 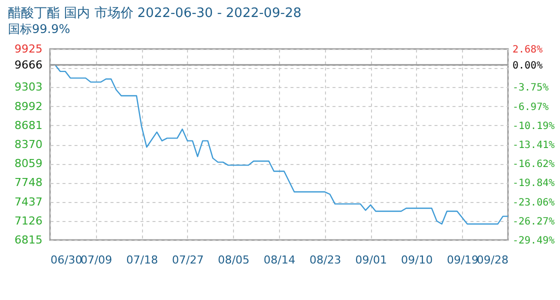 I want to click on x-tick-label: 09/10, so click(x=417, y=260).